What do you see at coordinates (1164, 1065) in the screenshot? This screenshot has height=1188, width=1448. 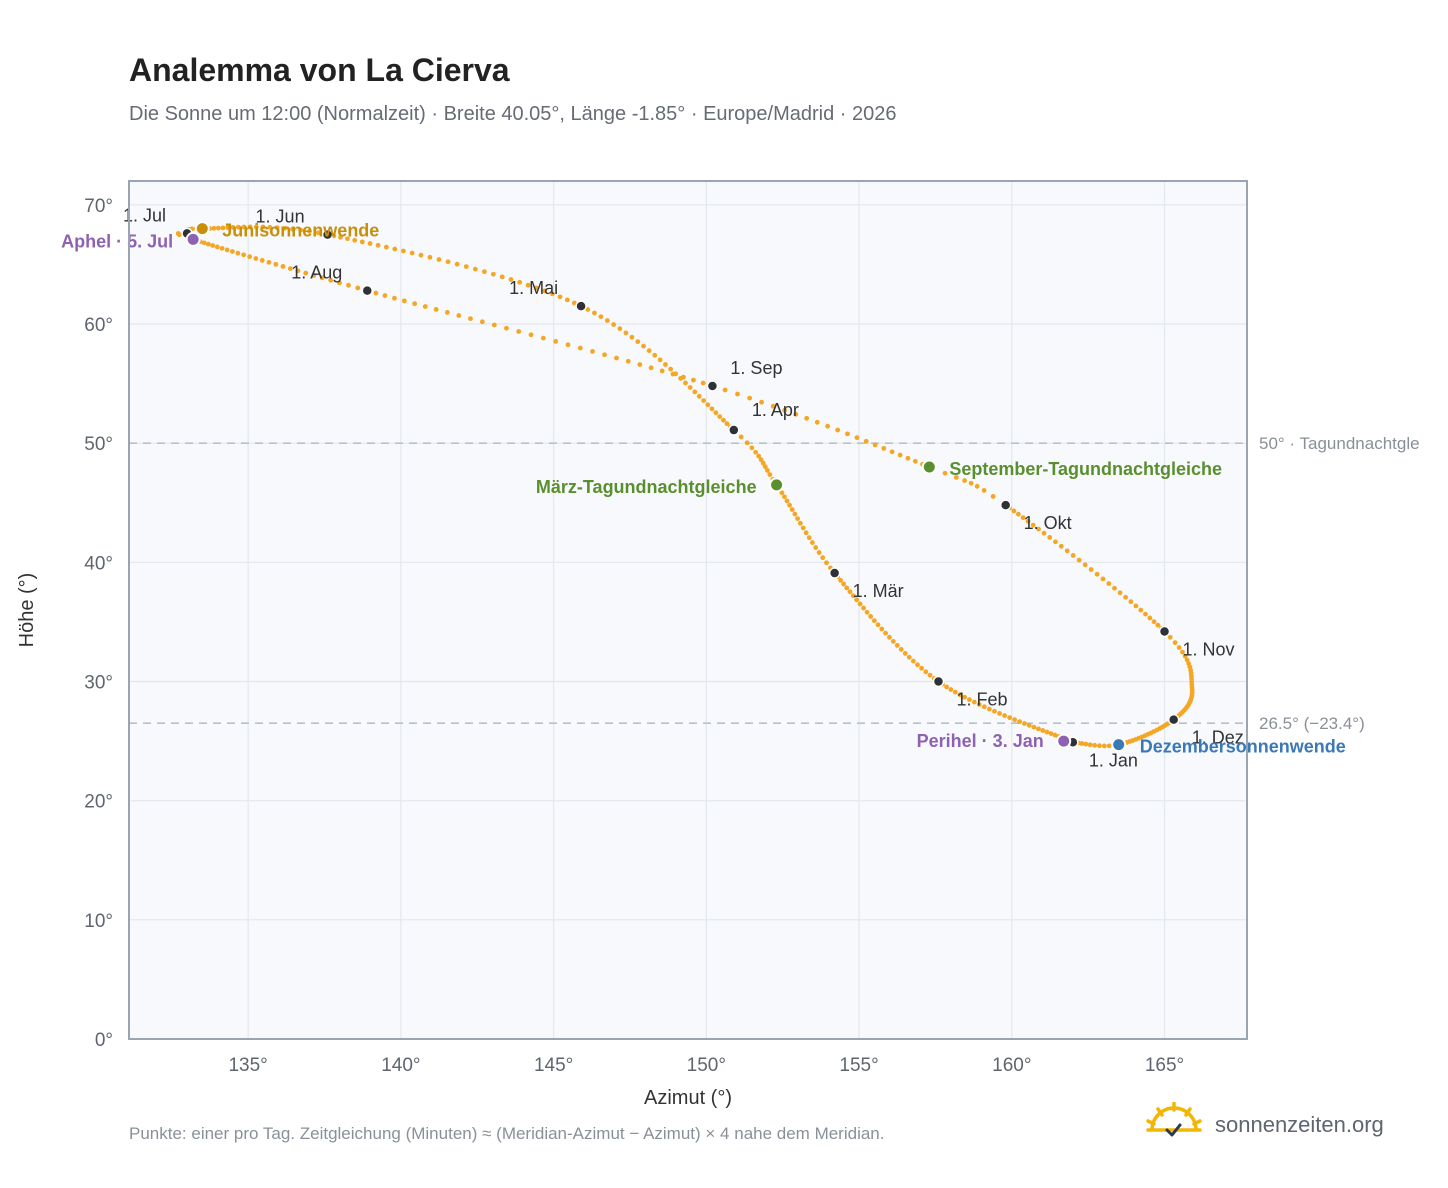 I see `x-tick-label: 165°` at bounding box center [1164, 1065].